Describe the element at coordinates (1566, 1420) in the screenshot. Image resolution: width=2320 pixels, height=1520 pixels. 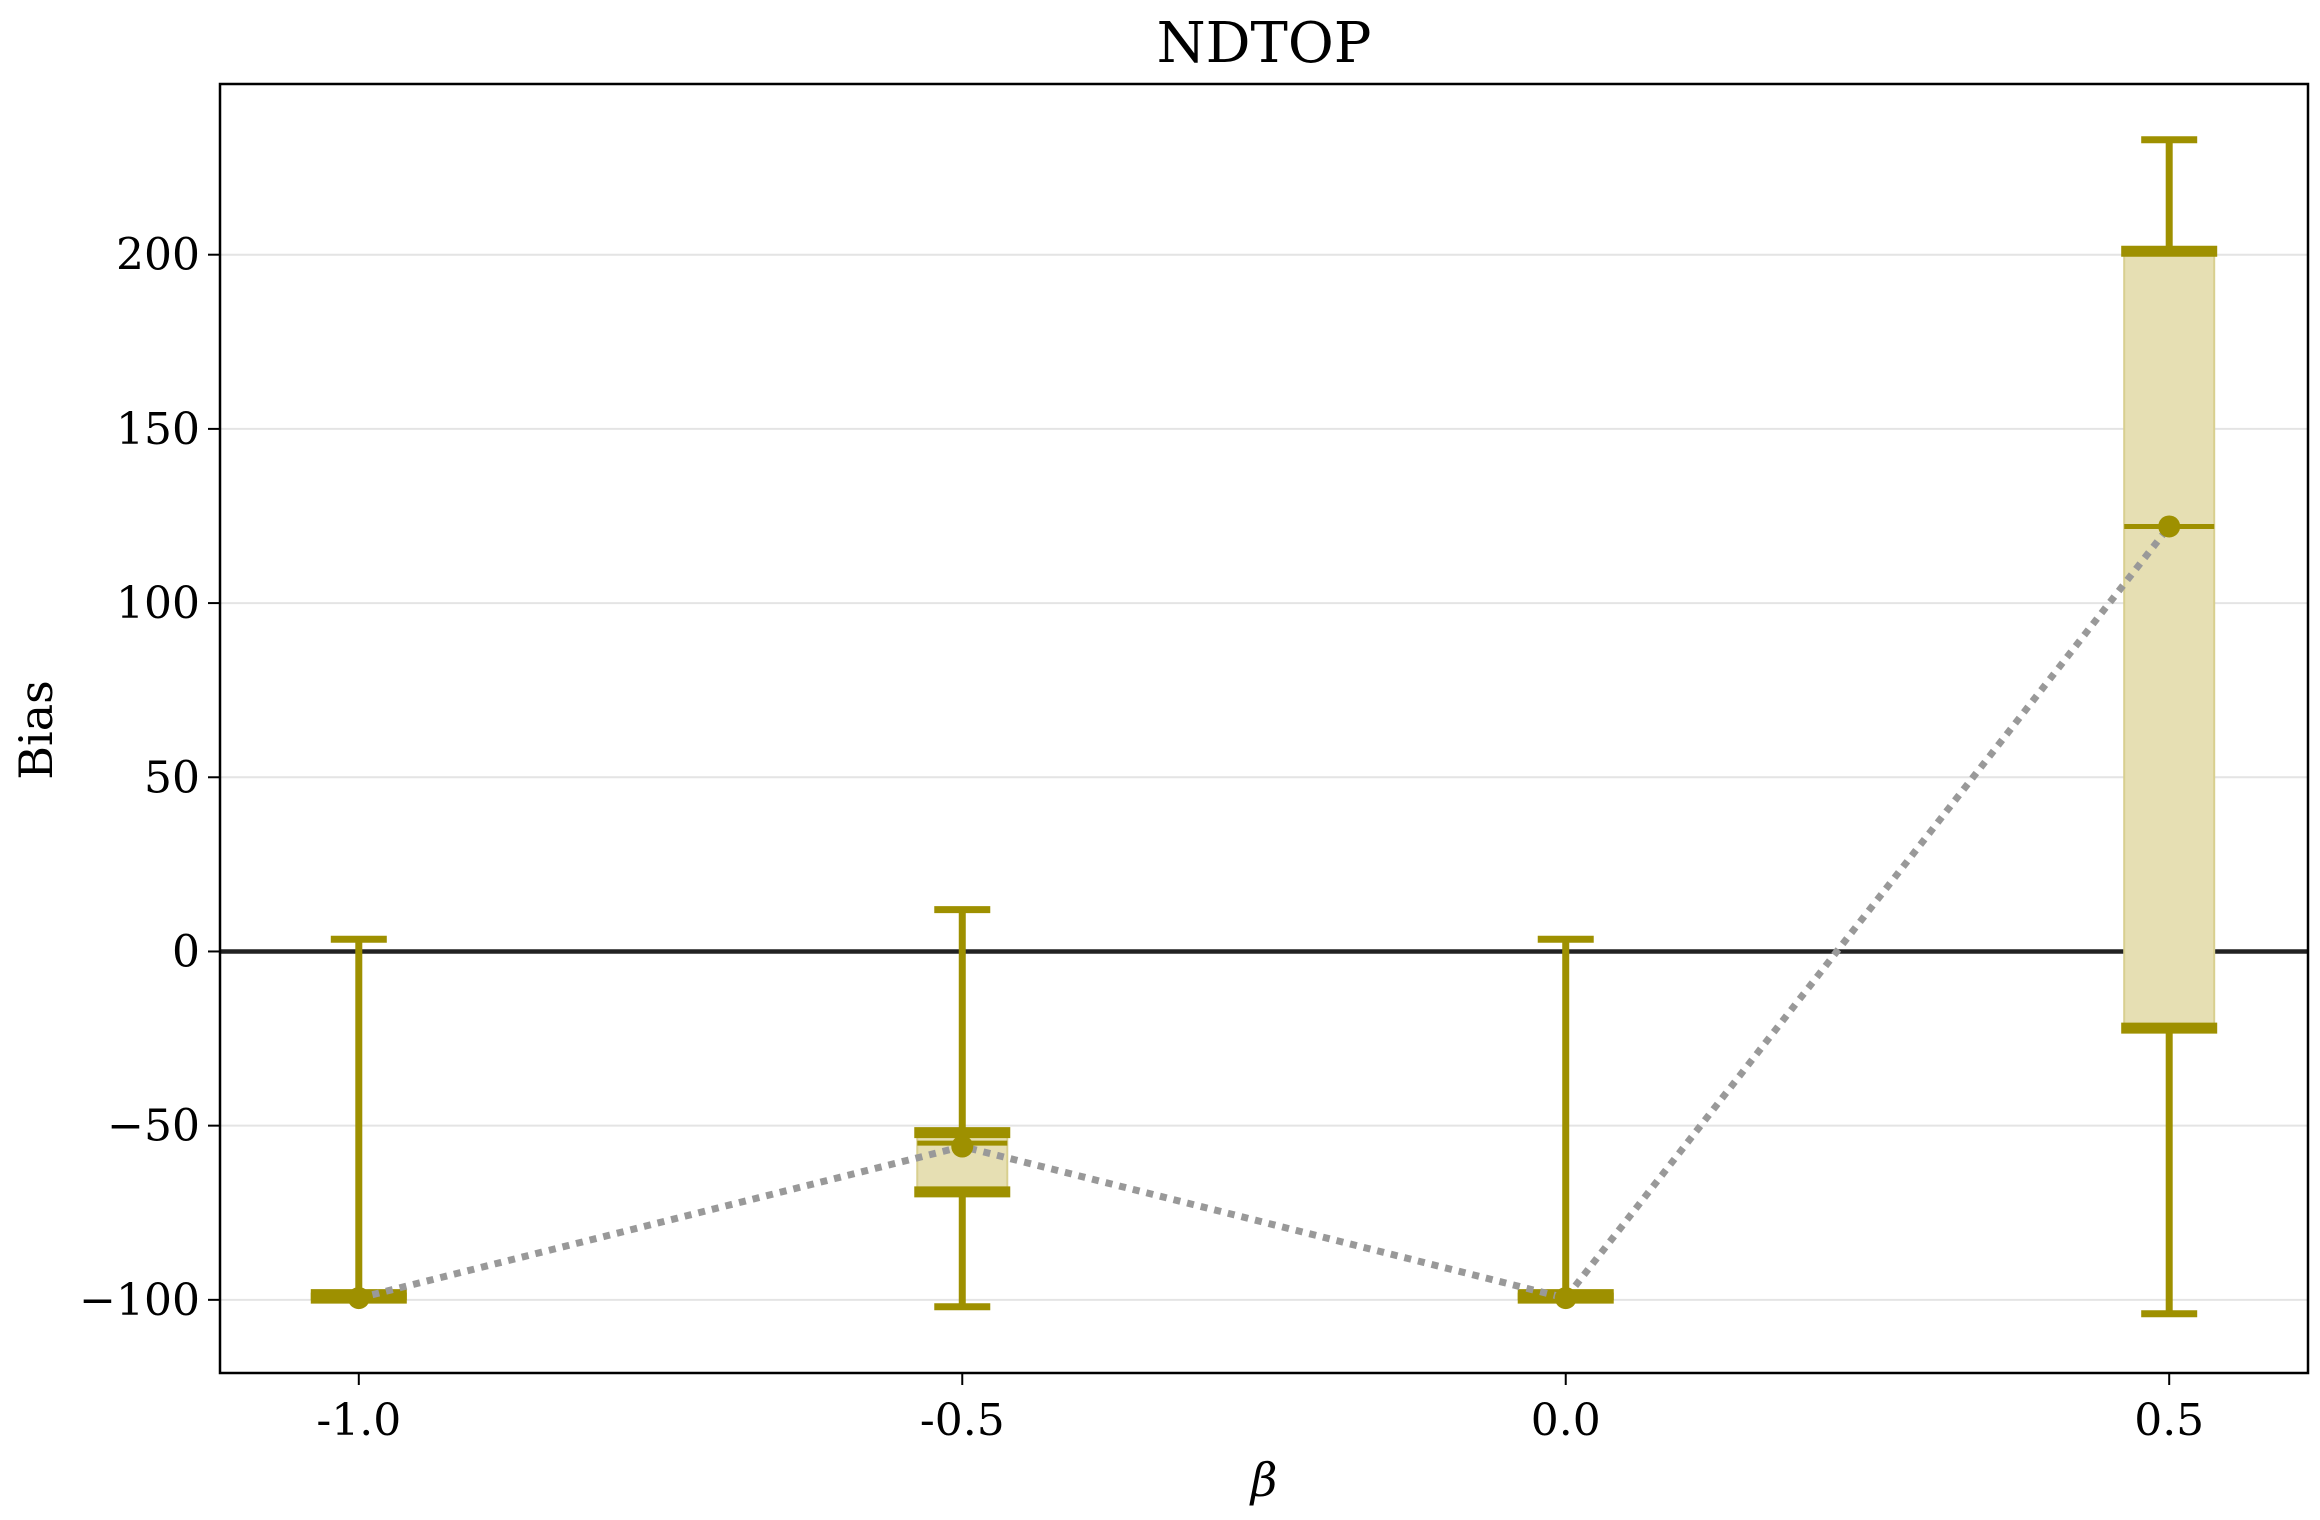
I see `x-tick-label: 0.0` at that location.